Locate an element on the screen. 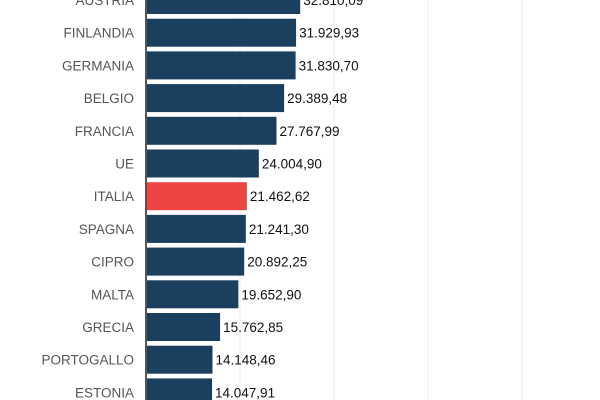 The width and height of the screenshot is (600, 400). category-label: SPAGNA is located at coordinates (106, 229).